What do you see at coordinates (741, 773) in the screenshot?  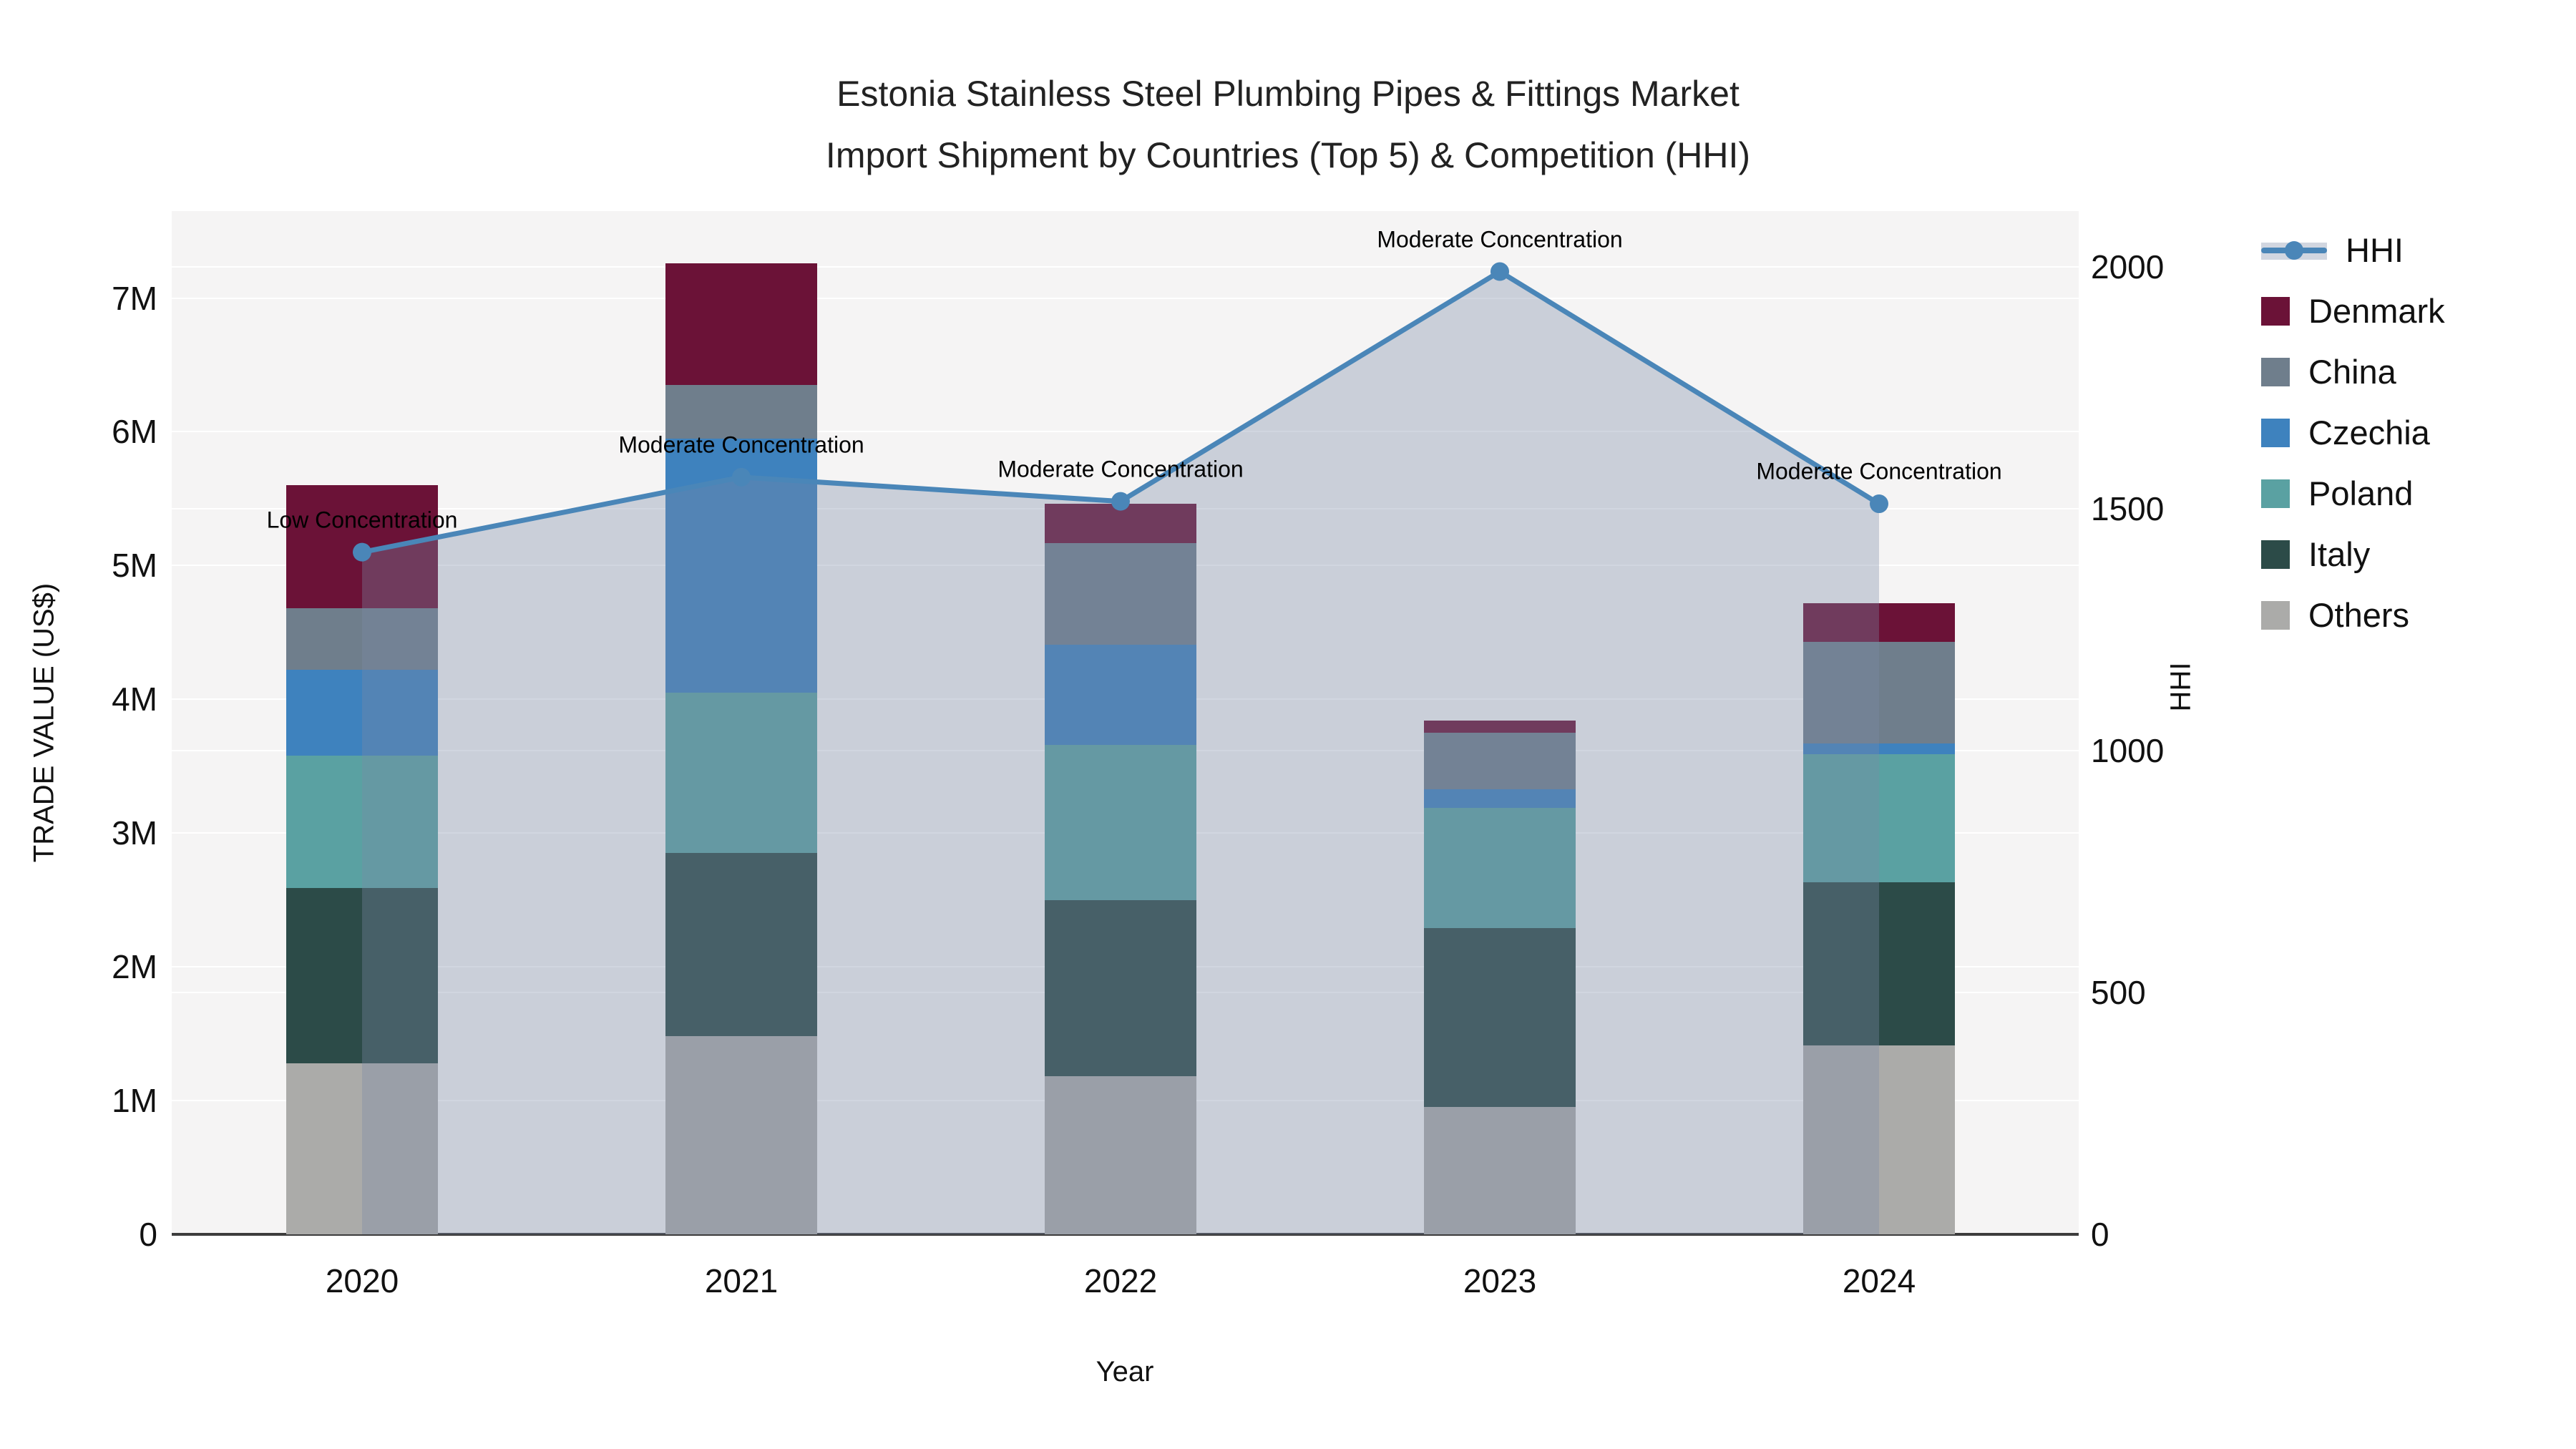 I see `bar-segment-poland-2021` at bounding box center [741, 773].